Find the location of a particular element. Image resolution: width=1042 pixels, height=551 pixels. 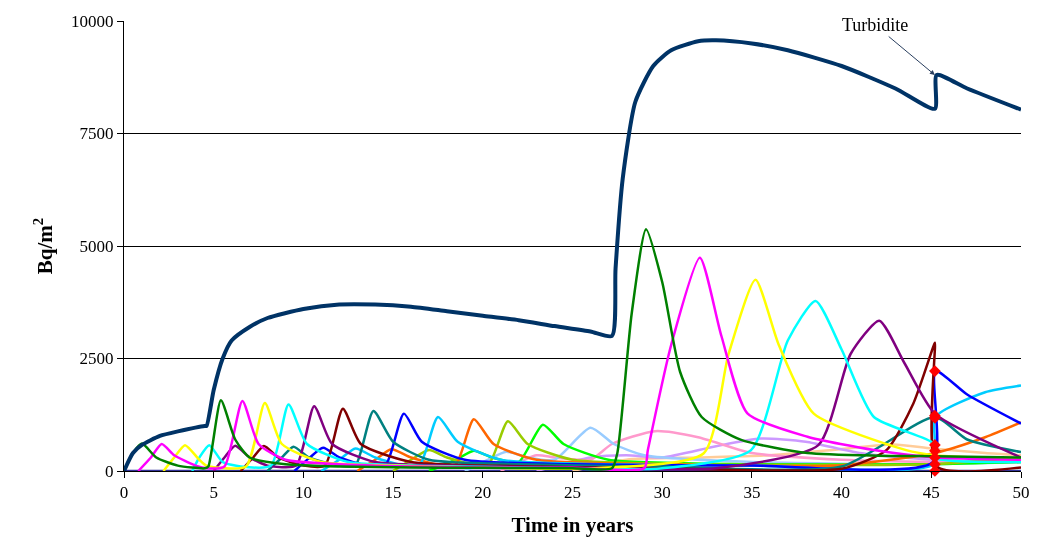

y-tick-label: 10000 is located at coordinates (92, 21).